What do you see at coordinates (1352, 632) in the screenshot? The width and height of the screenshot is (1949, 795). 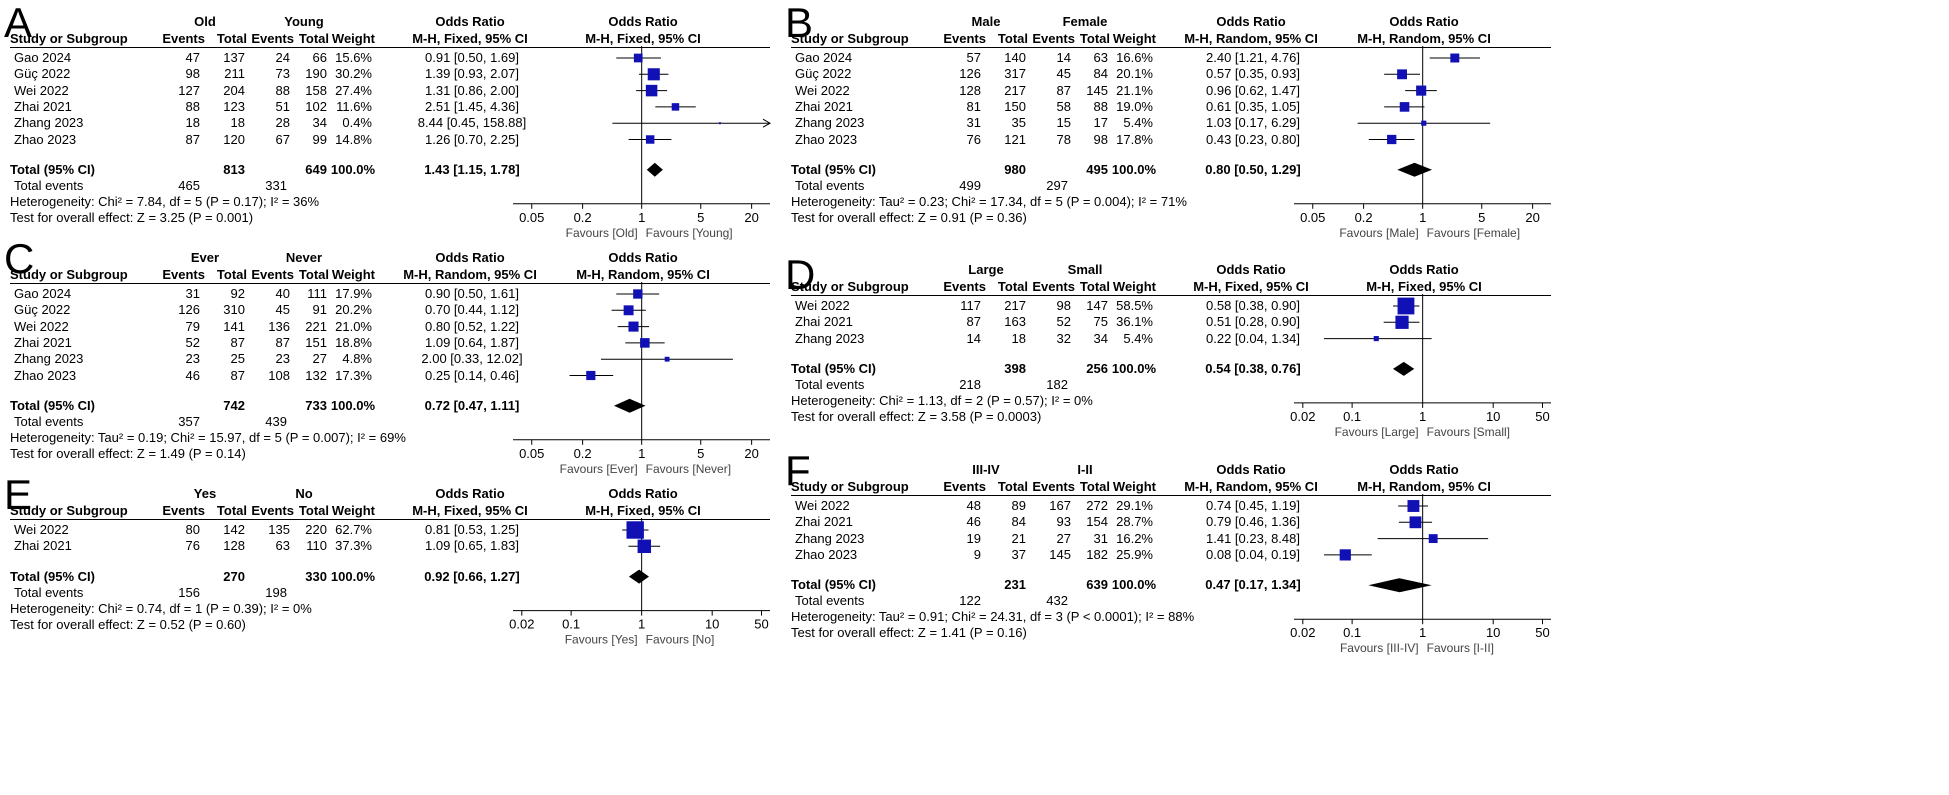 I see `tick-label: 0.1` at bounding box center [1352, 632].